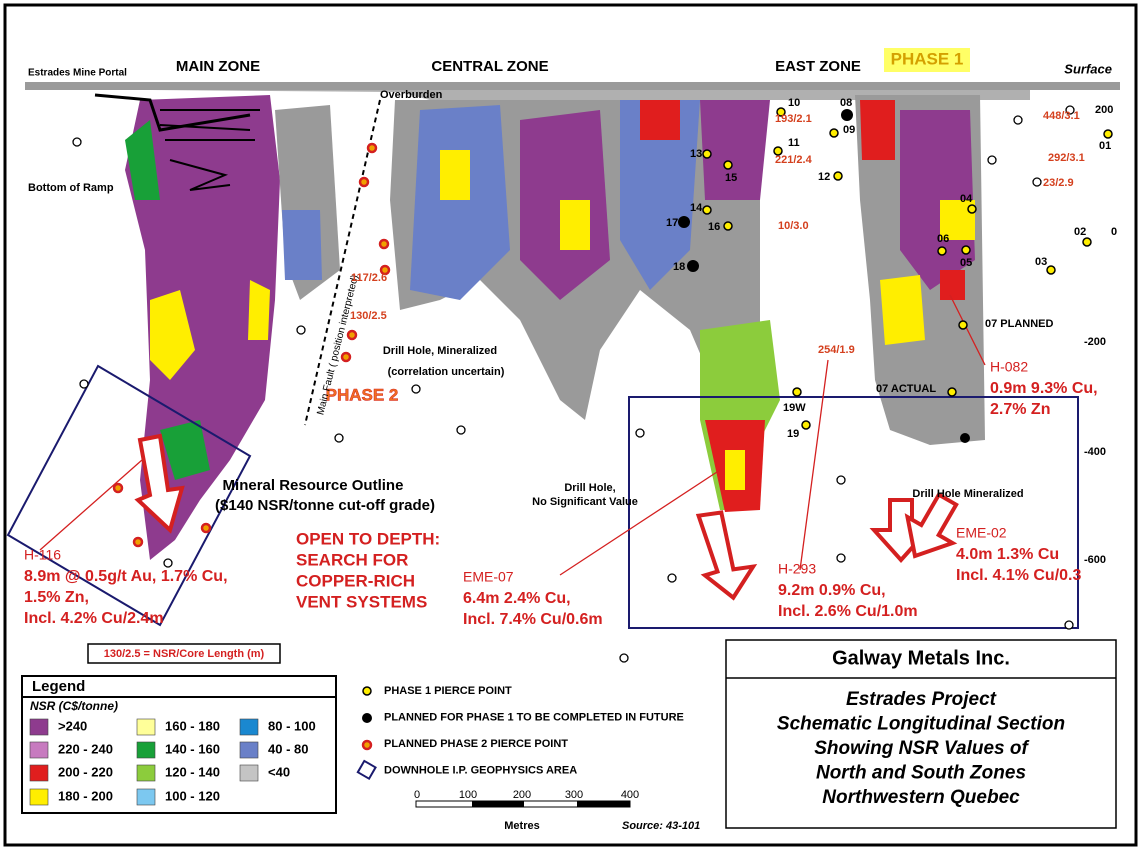  What do you see at coordinates (921, 699) in the screenshot?
I see `title-line: Estrades Project` at bounding box center [921, 699].